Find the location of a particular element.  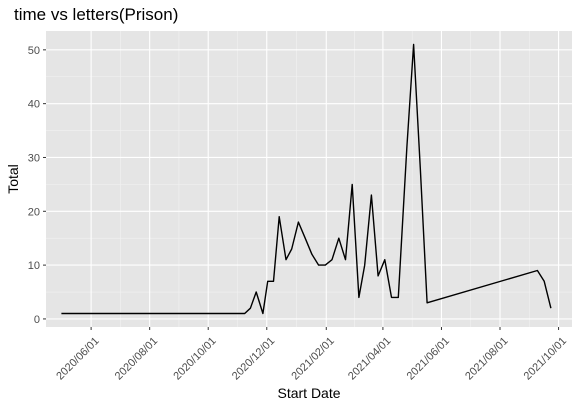

x-tick-label: 2021/06/01 is located at coordinates (428, 358).